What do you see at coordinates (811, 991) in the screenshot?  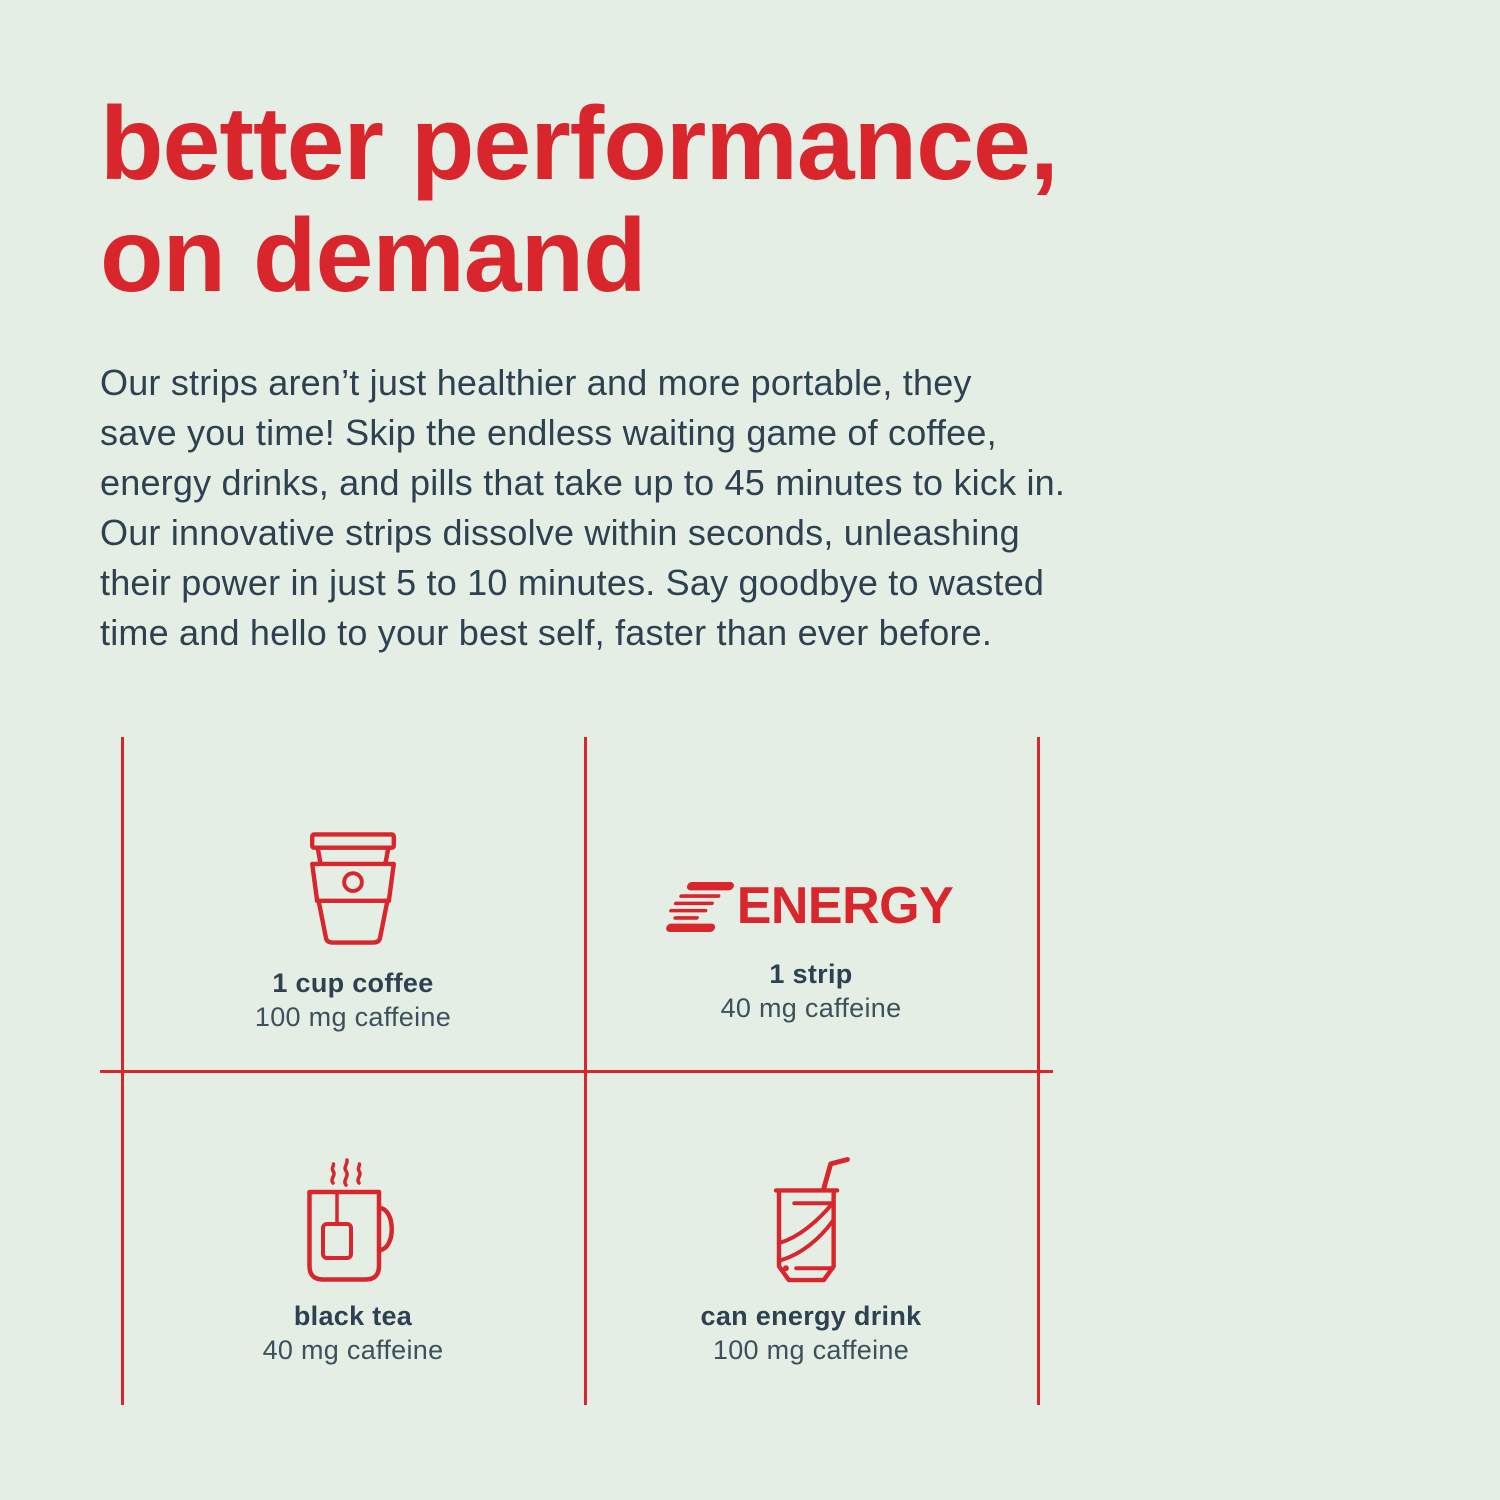 I see `comparison-cell-labels: 1 strip 40 mg caffeine` at bounding box center [811, 991].